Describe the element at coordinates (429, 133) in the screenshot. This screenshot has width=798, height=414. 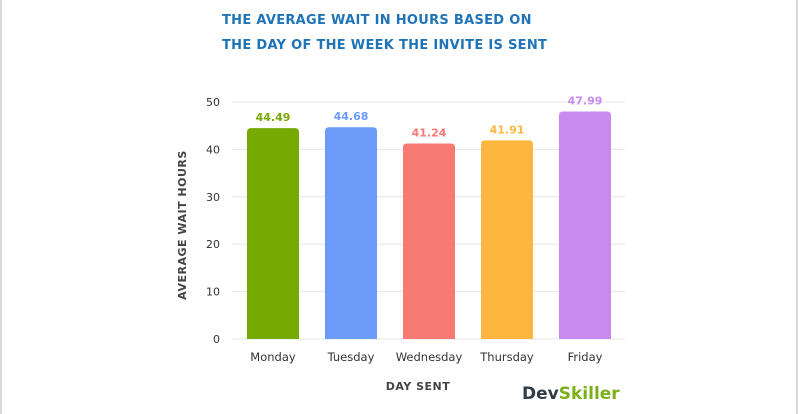
I see `value-label-wednesday: 41.24` at that location.